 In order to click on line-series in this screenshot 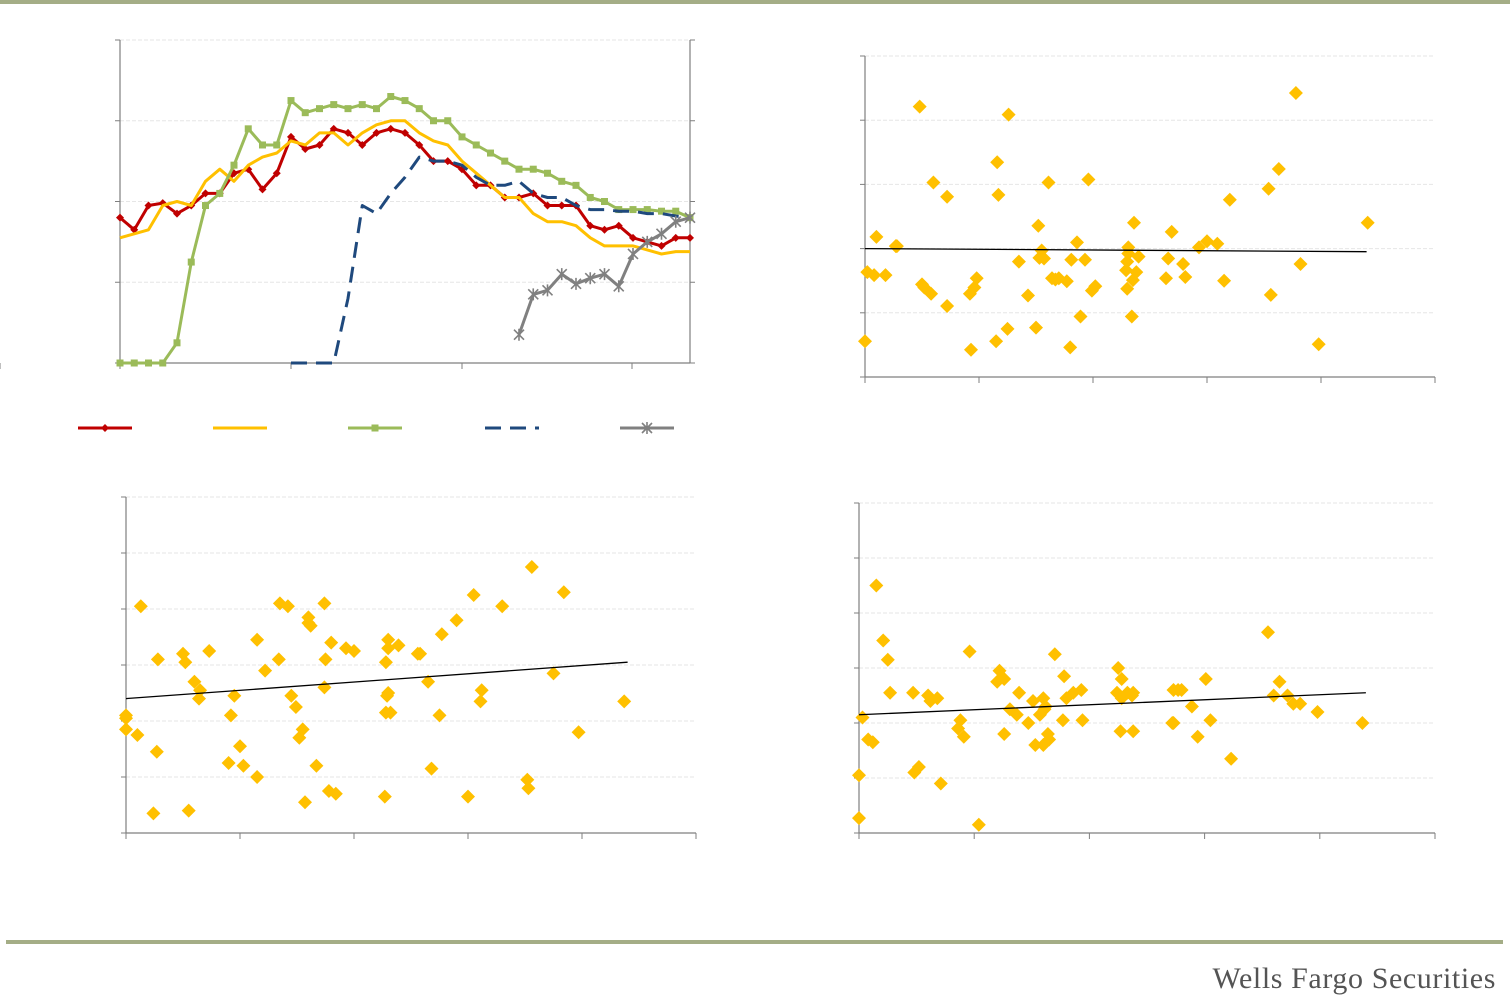, I will do `click(491, 260)`.